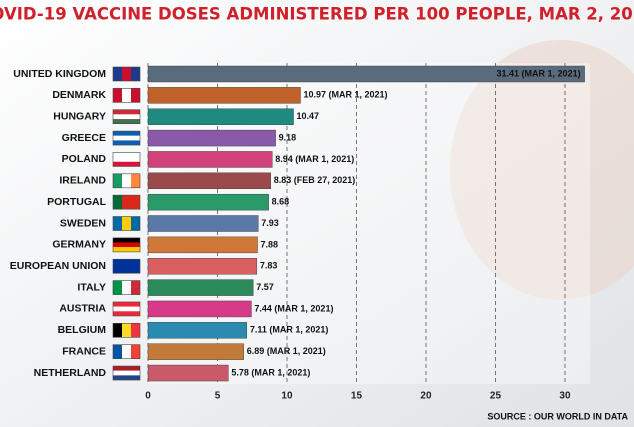 Image resolution: width=634 pixels, height=427 pixels. Describe the element at coordinates (270, 244) in the screenshot. I see `value-label: 7.88` at that location.